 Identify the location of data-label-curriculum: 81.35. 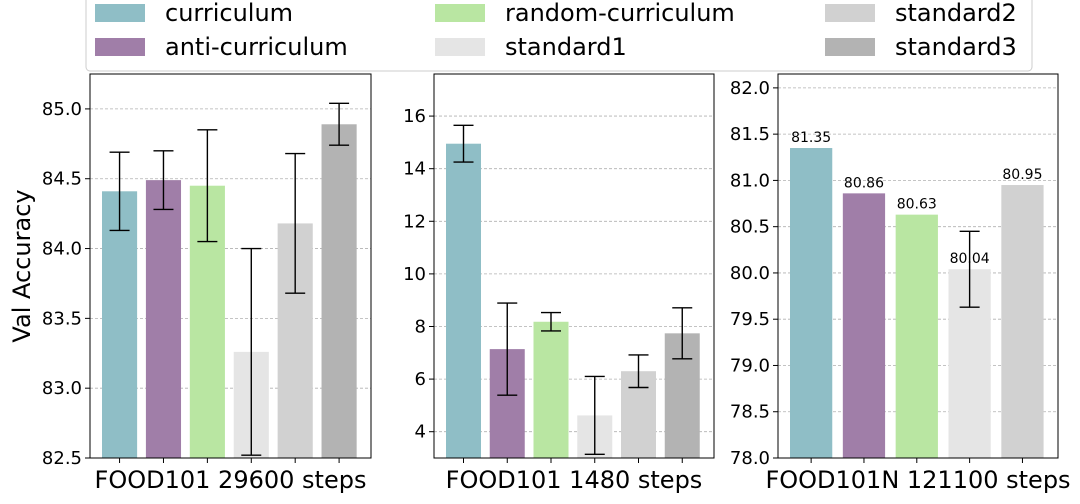
(811, 138).